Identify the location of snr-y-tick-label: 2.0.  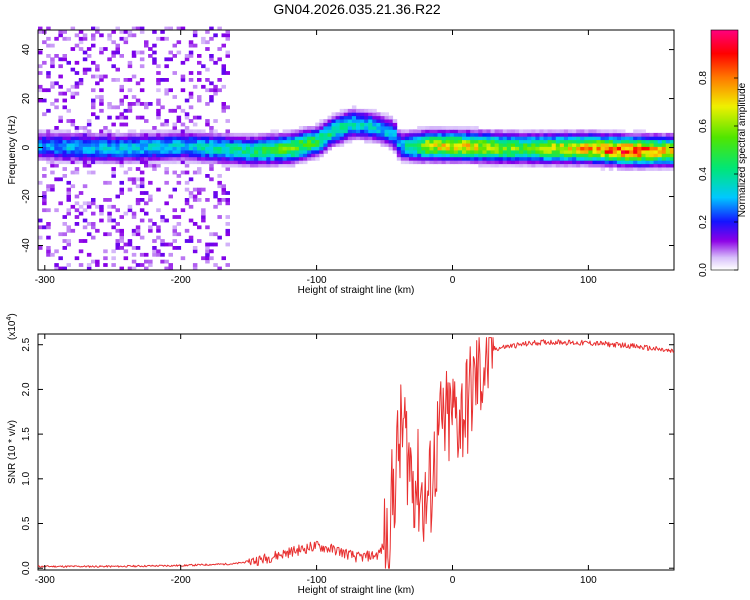
(26, 389).